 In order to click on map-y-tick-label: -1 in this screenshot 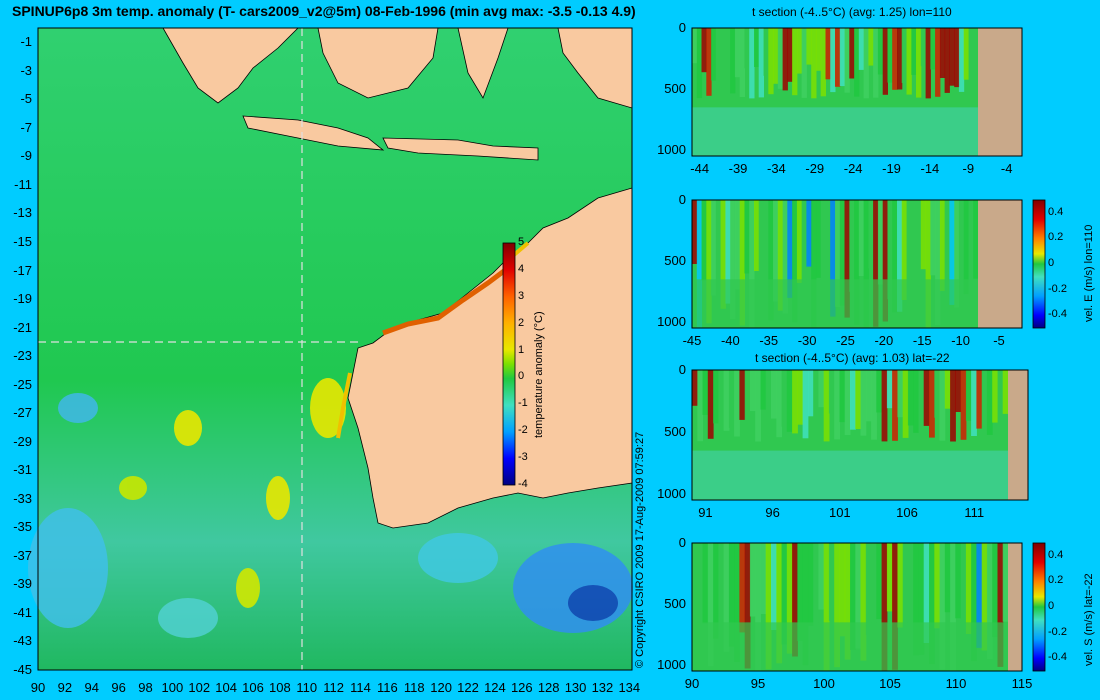, I will do `click(26, 42)`.